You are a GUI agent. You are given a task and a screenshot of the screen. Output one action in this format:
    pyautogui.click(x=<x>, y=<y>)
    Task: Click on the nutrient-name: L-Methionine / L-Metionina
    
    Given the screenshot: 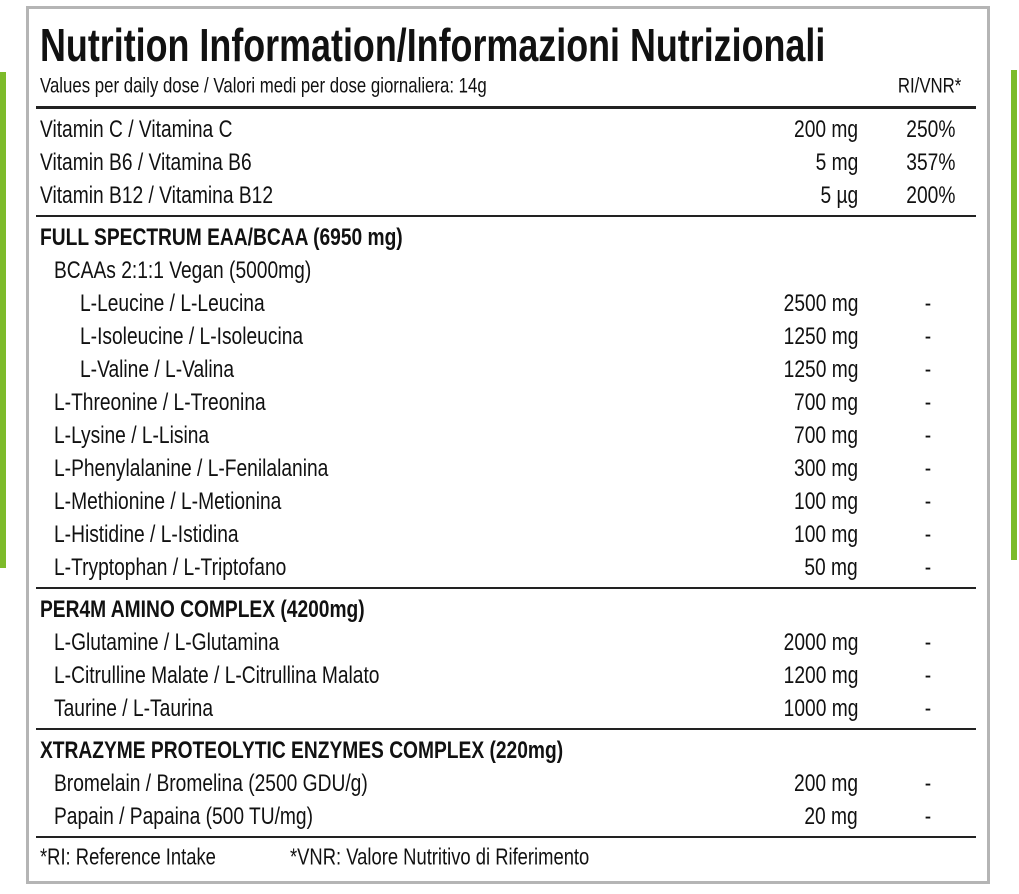 What is the action you would take?
    pyautogui.click(x=168, y=501)
    